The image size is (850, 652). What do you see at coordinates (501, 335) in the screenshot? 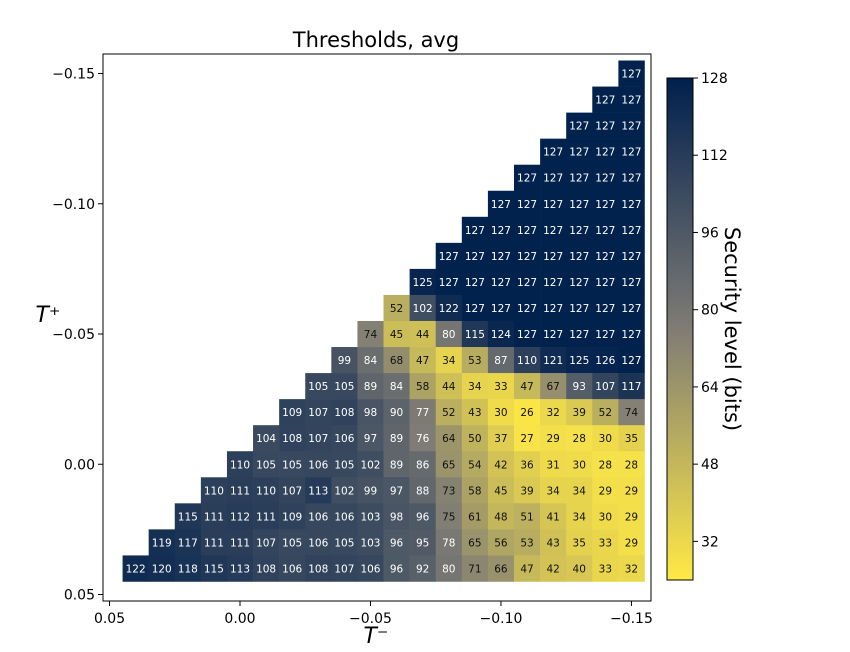
I see `cell-value-label: 124` at bounding box center [501, 335].